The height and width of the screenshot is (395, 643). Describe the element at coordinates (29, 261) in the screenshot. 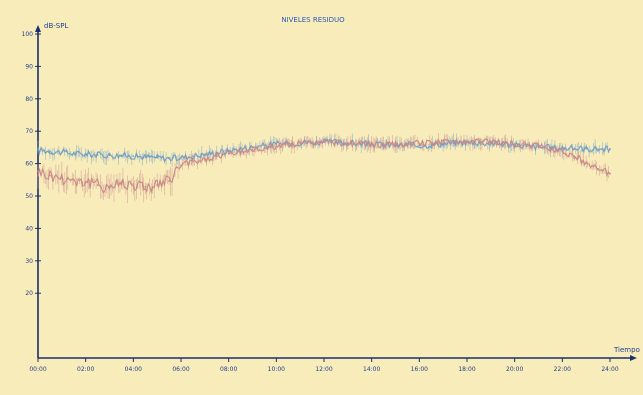

I see `y-tick-label: 30` at that location.